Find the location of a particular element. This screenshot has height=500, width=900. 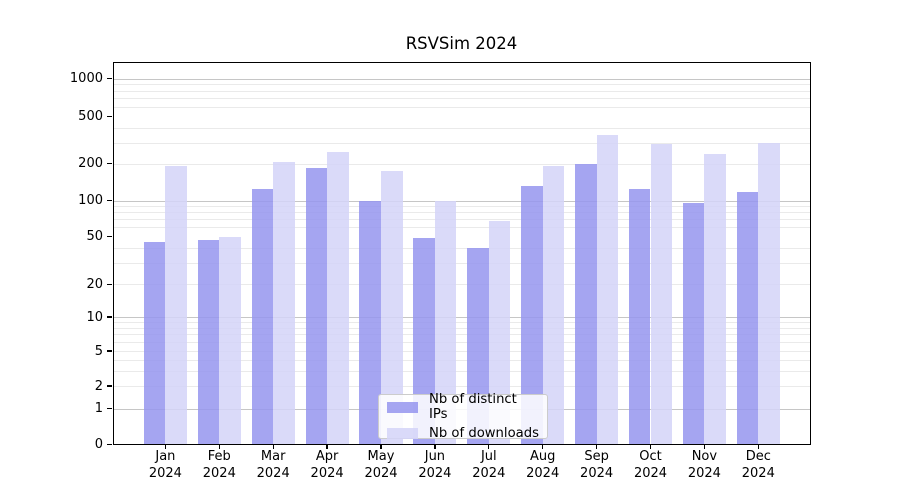

x-tick-label-jun: Jun 2024 is located at coordinates (435, 465).